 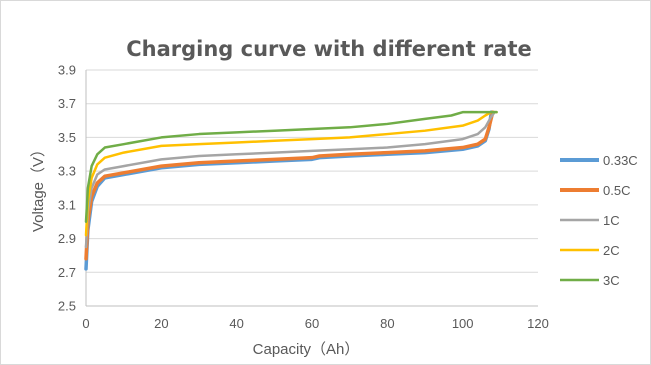 What do you see at coordinates (329, 49) in the screenshot?
I see `chart-title: Charging curve with different rate` at bounding box center [329, 49].